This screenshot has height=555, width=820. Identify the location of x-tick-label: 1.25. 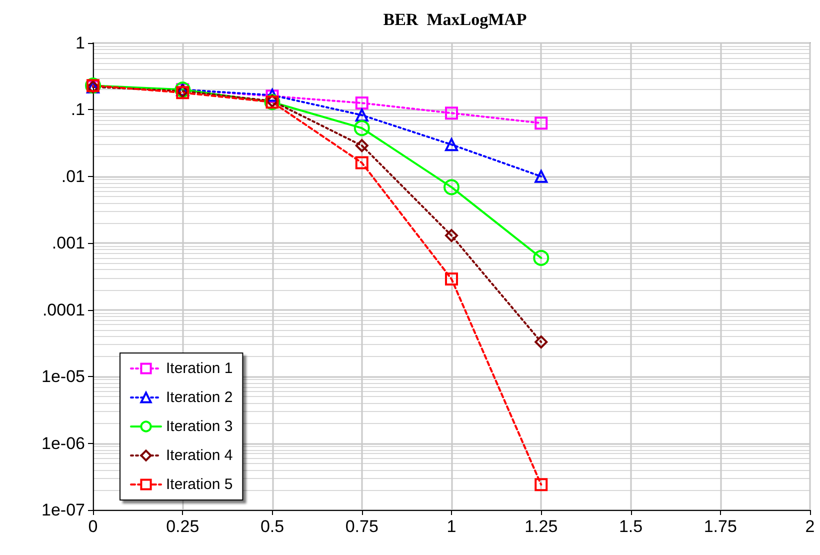
(541, 526).